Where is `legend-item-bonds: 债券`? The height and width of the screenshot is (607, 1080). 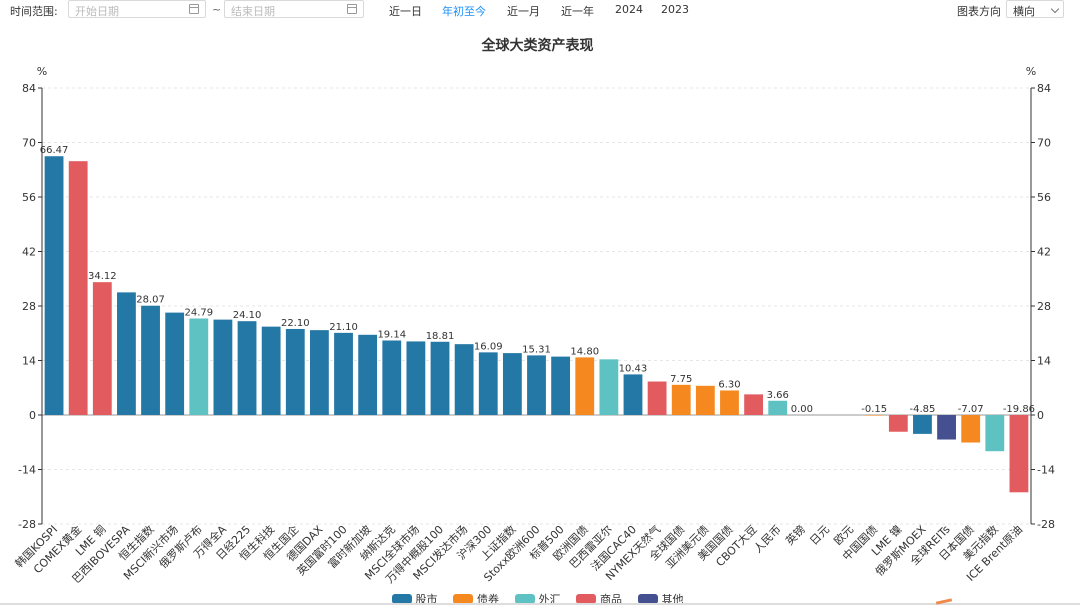
legend-item-bonds: 债券 is located at coordinates (476, 599).